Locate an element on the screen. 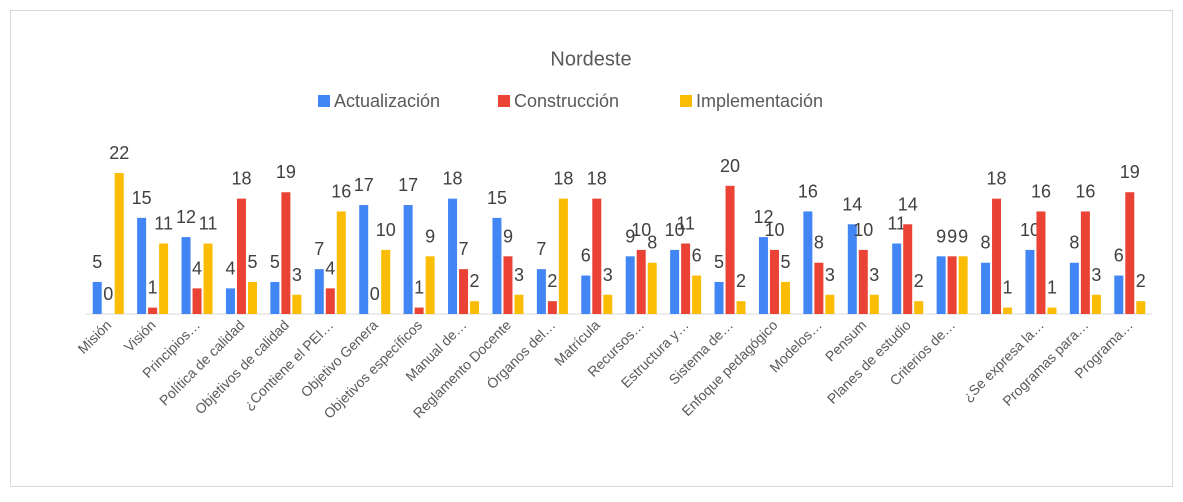 The image size is (1183, 502). data-label: 19 is located at coordinates (286, 172).